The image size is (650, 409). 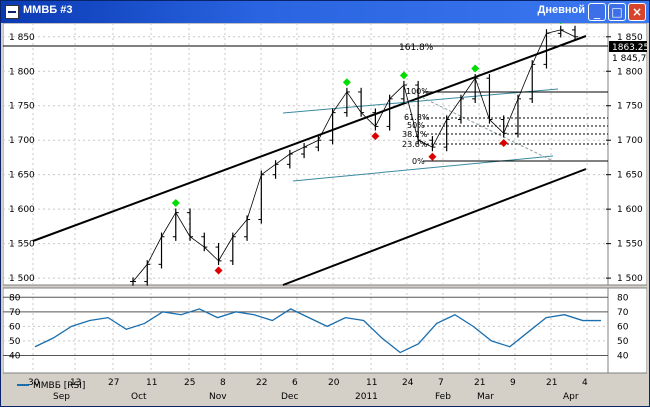 I want to click on month-tick-label: Nov, so click(x=218, y=397).